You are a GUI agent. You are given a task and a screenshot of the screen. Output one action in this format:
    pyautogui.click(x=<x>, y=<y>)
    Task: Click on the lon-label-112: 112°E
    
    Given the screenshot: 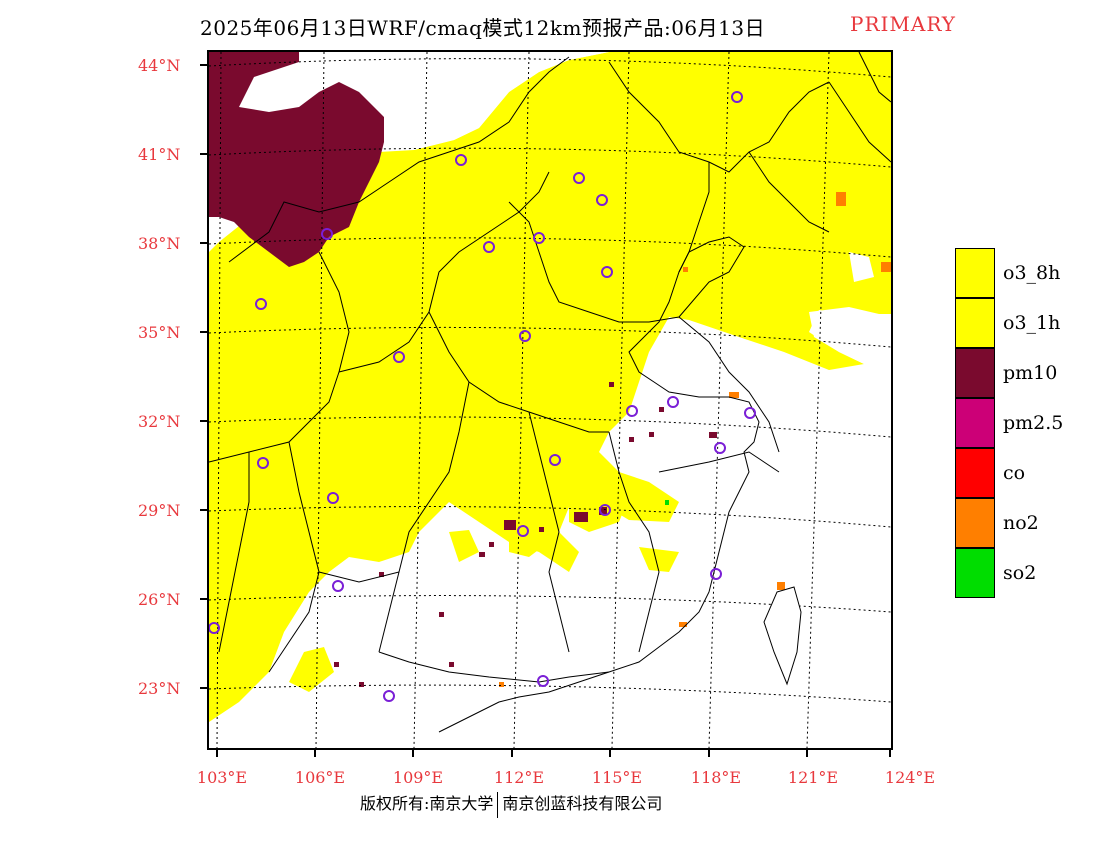 What is the action you would take?
    pyautogui.click(x=519, y=777)
    